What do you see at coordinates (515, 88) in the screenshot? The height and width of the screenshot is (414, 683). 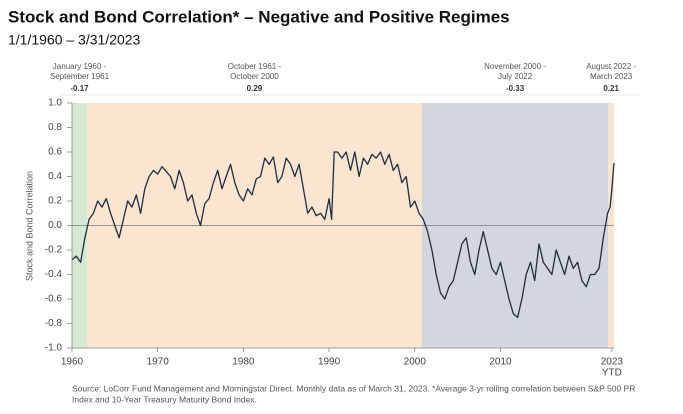 I see `regime-average: -0.33` at bounding box center [515, 88].